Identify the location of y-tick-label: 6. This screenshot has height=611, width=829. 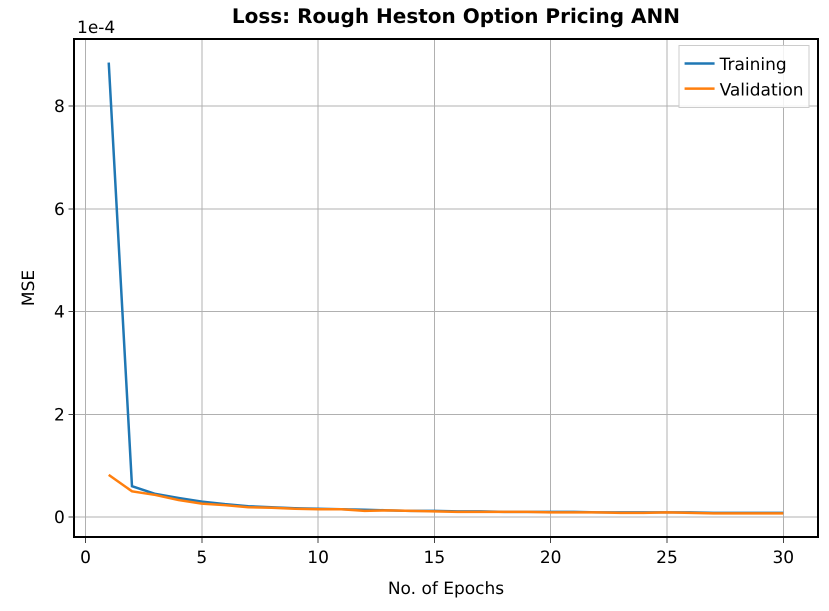
(59, 210).